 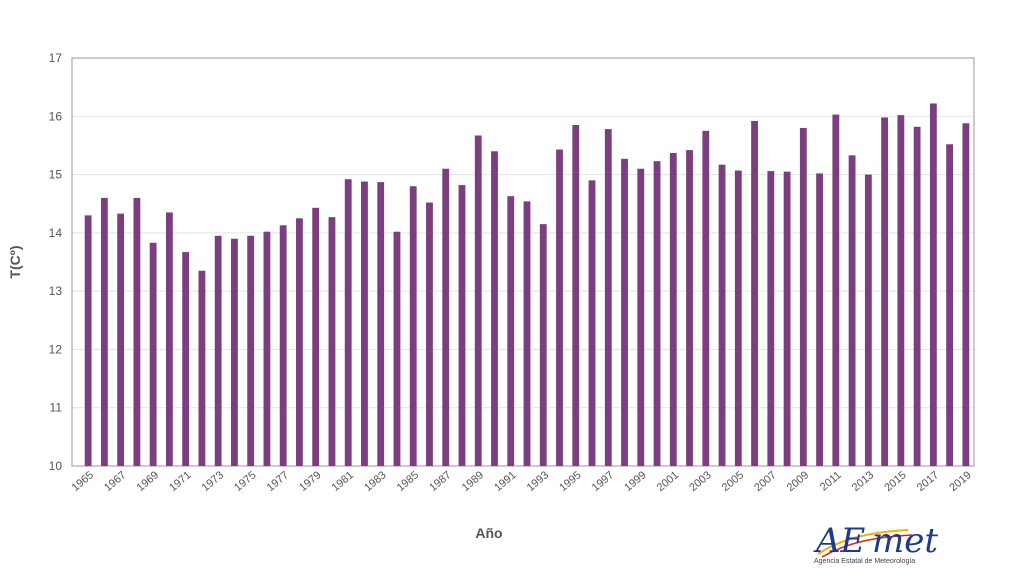 What do you see at coordinates (332, 341) in the screenshot?
I see `bar-1980` at bounding box center [332, 341].